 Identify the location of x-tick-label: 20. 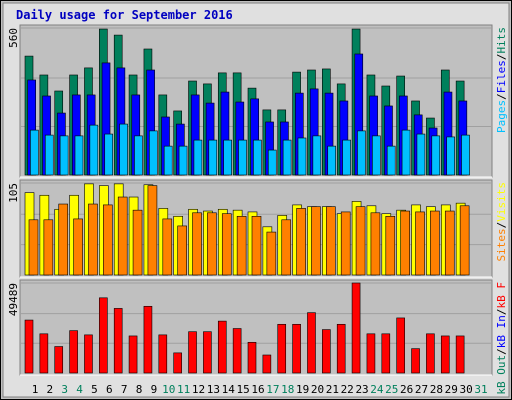
(317, 389).